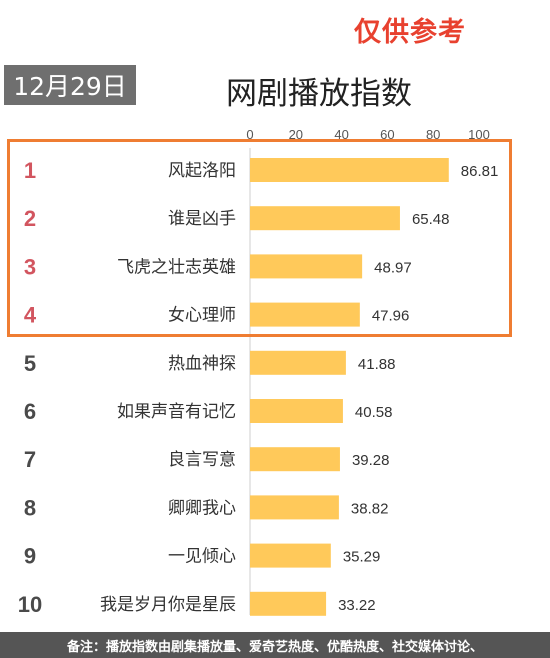 The height and width of the screenshot is (658, 550). Describe the element at coordinates (30, 363) in the screenshot. I see `rank-number: 5` at that location.